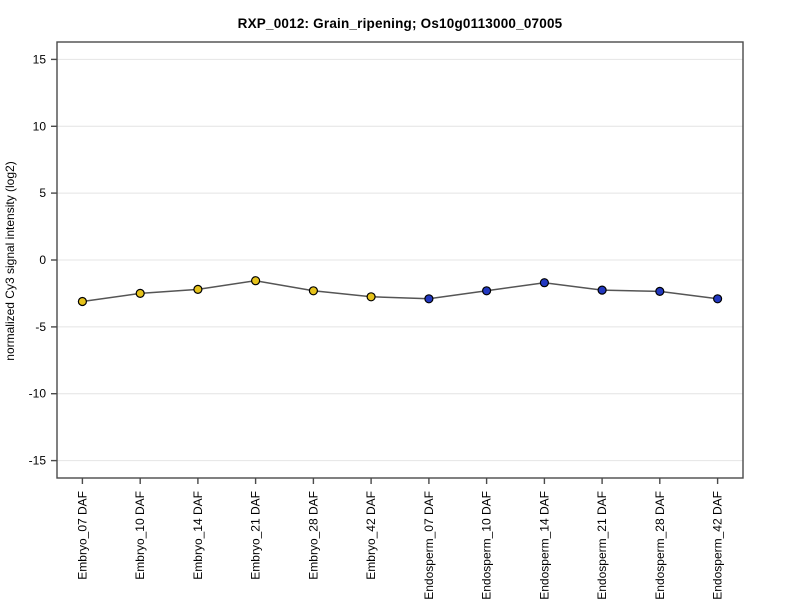 The height and width of the screenshot is (600, 800). What do you see at coordinates (10, 260) in the screenshot?
I see `y-axis-title: normalized Cy3 signal intensity (log2)` at bounding box center [10, 260].